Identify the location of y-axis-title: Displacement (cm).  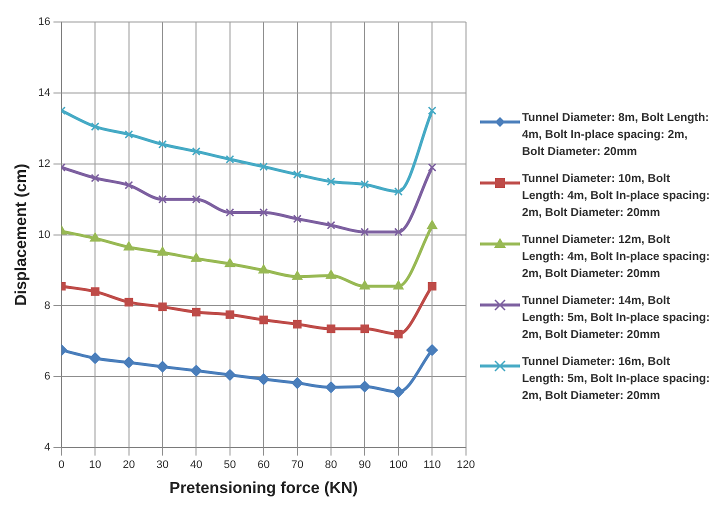
(21, 235).